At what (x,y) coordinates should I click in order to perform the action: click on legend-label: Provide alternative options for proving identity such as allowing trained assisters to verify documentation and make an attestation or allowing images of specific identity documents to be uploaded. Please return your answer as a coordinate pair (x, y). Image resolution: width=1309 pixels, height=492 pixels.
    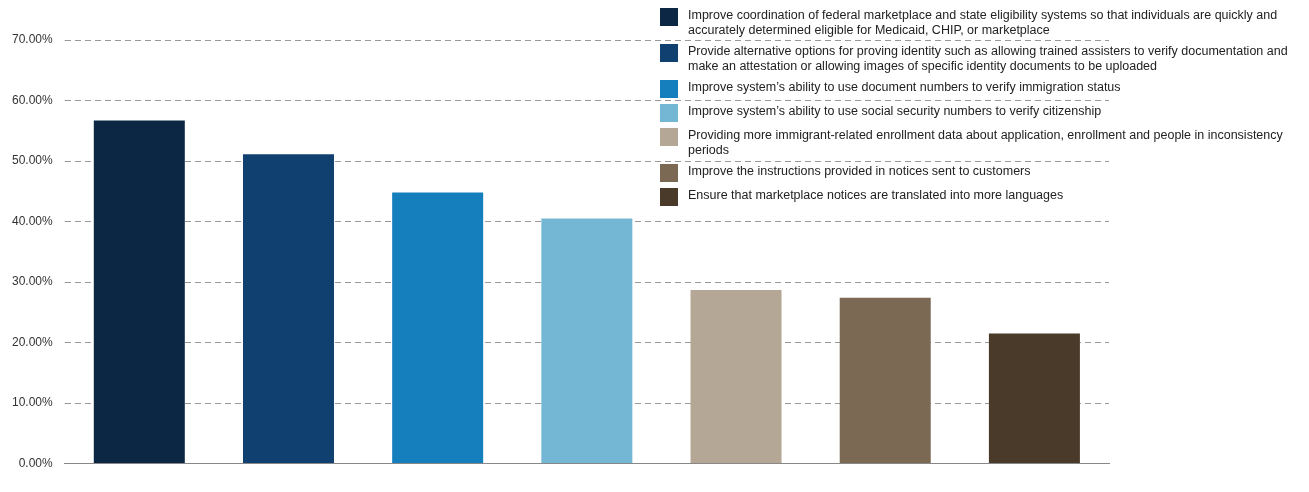
    Looking at the image, I should click on (988, 59).